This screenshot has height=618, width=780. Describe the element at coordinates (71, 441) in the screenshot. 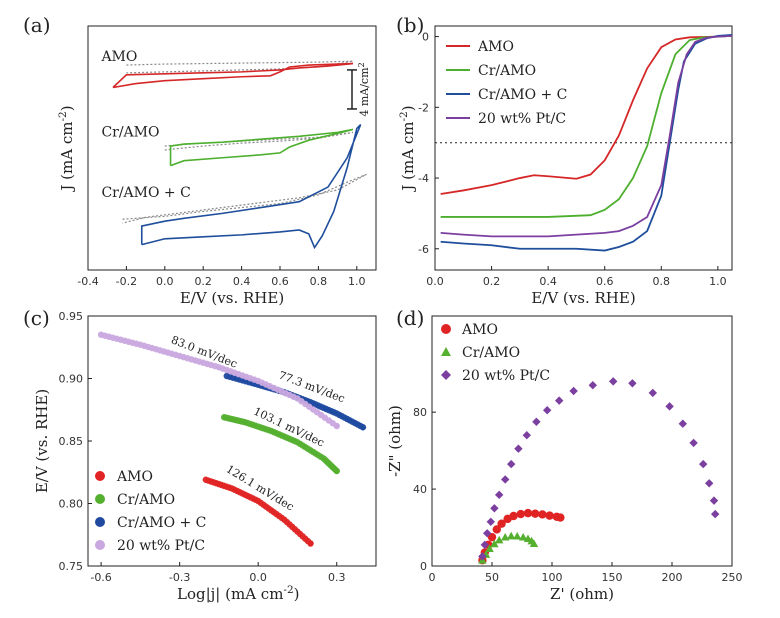

I see `y-tick-label-c: 0.85` at that location.